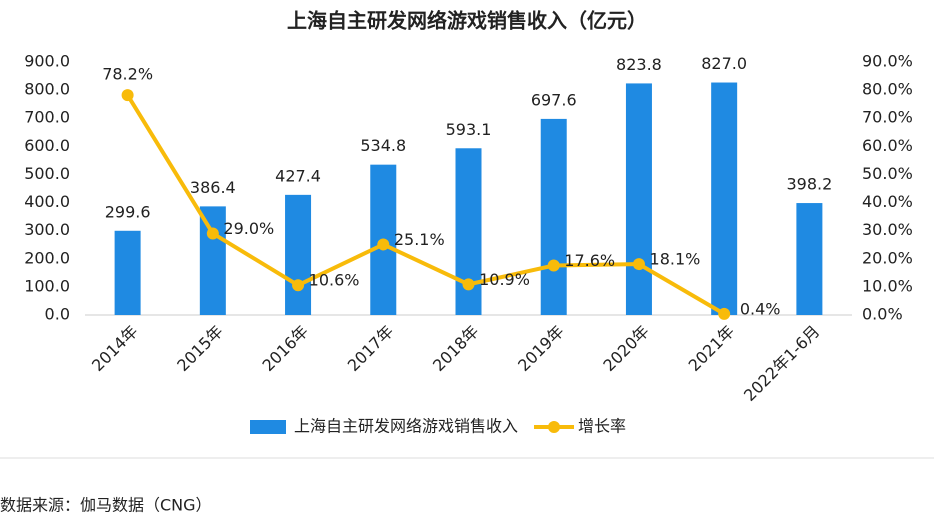 This screenshot has height=522, width=934. I want to click on y2-tick-label: 80.0%, so click(887, 89).